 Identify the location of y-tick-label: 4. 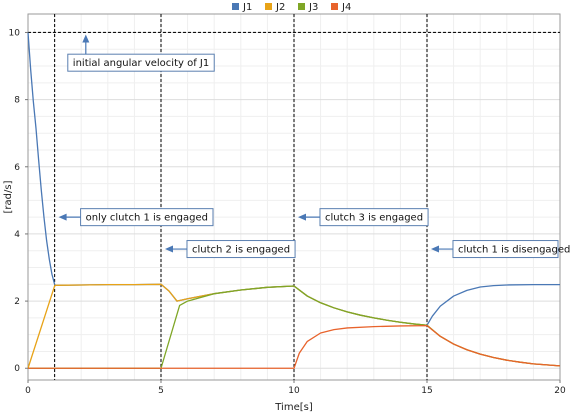
(17, 235).